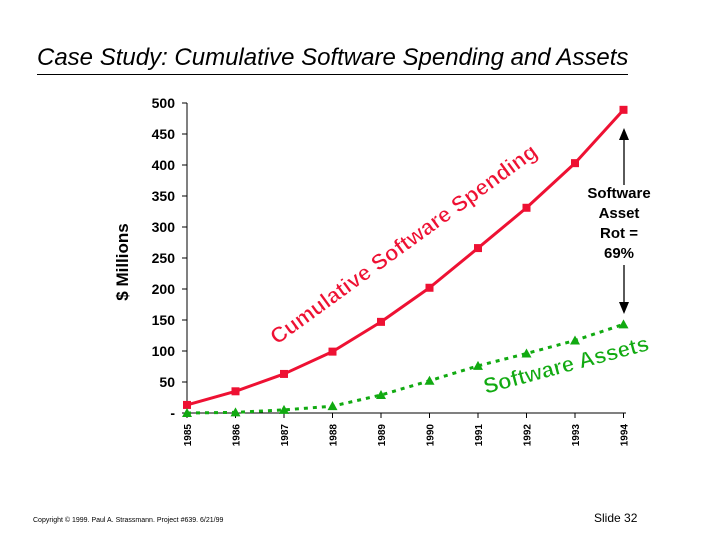 This screenshot has width=719, height=539. I want to click on annotation-line-3: Rot =, so click(619, 233).